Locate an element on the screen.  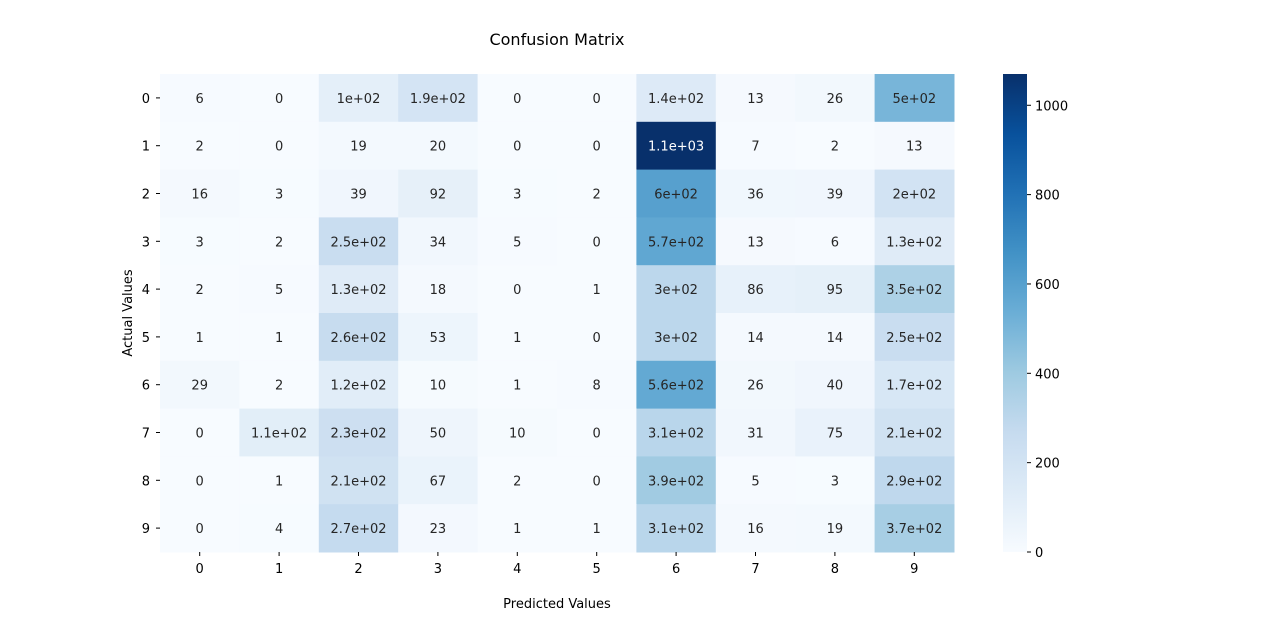
y-tick-label: 4 is located at coordinates (146, 290).